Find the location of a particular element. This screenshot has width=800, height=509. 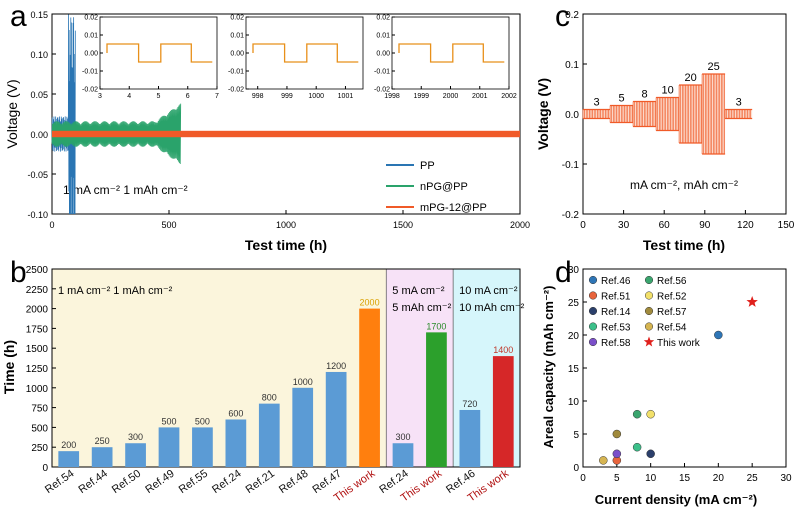

panel-c-segment-label: 3 is located at coordinates (596, 103).